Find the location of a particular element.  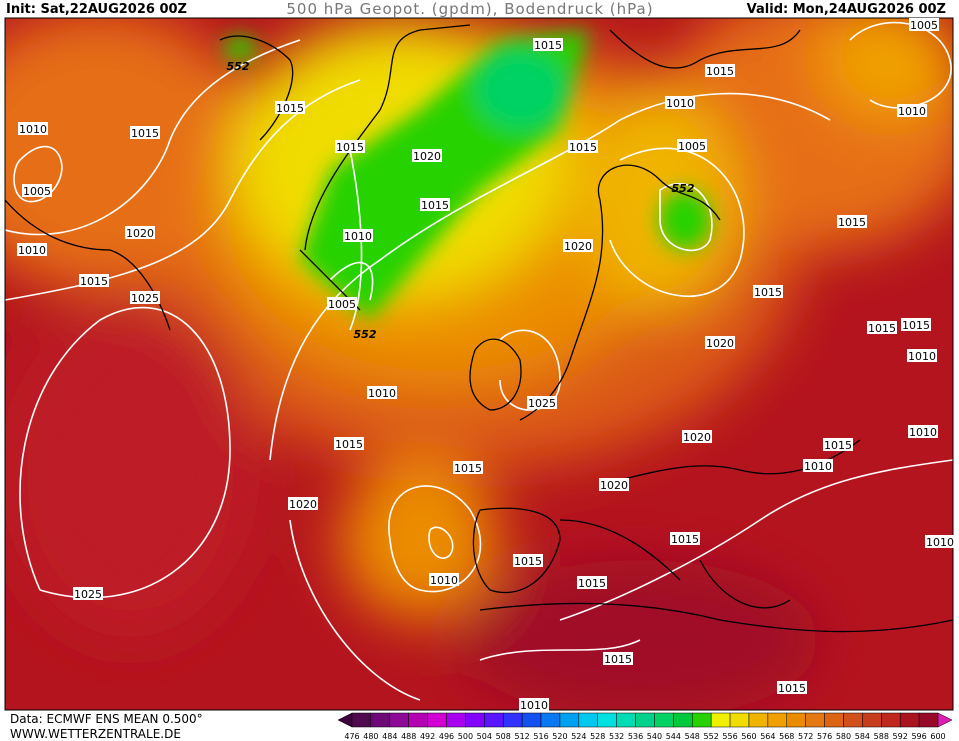

colorbar-tick-label: 568 is located at coordinates (786, 736).